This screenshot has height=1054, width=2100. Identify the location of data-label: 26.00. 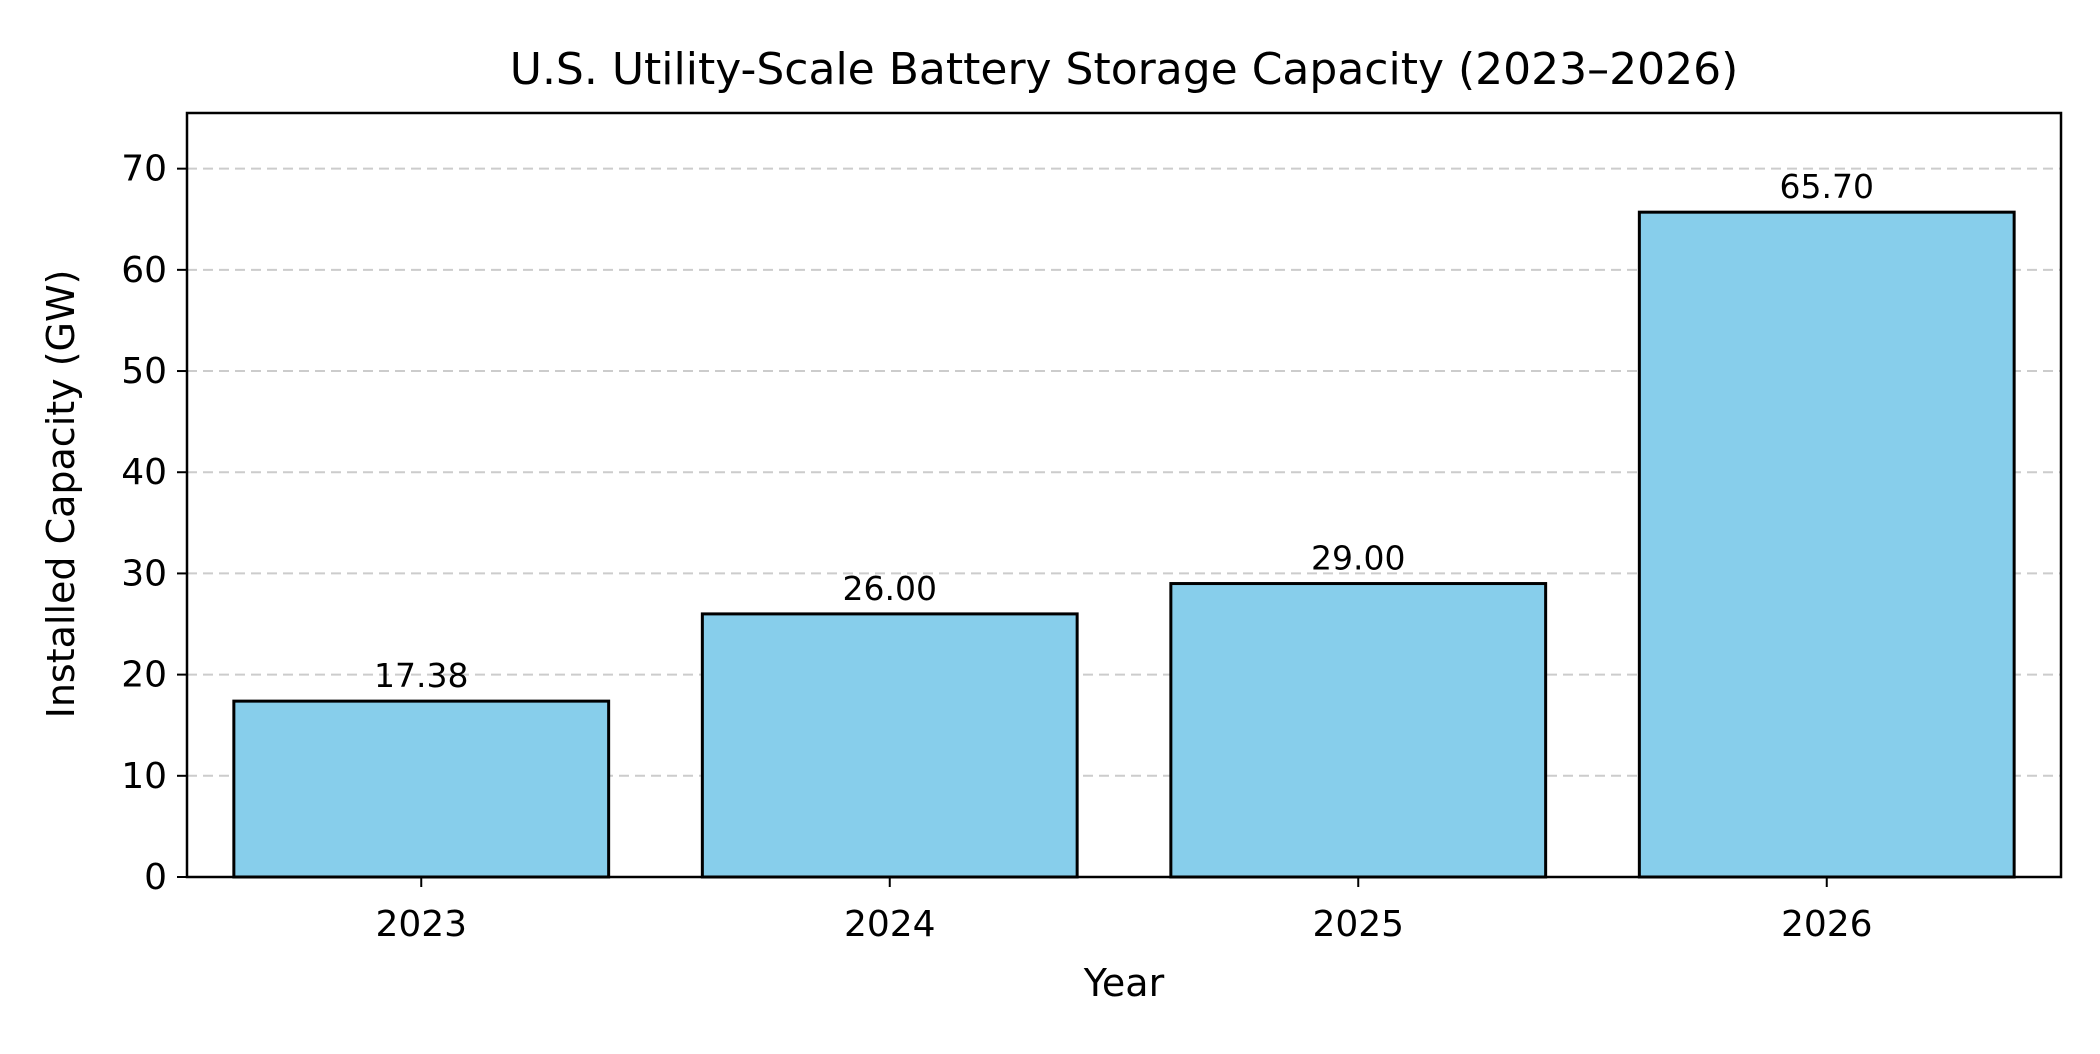
(890, 588).